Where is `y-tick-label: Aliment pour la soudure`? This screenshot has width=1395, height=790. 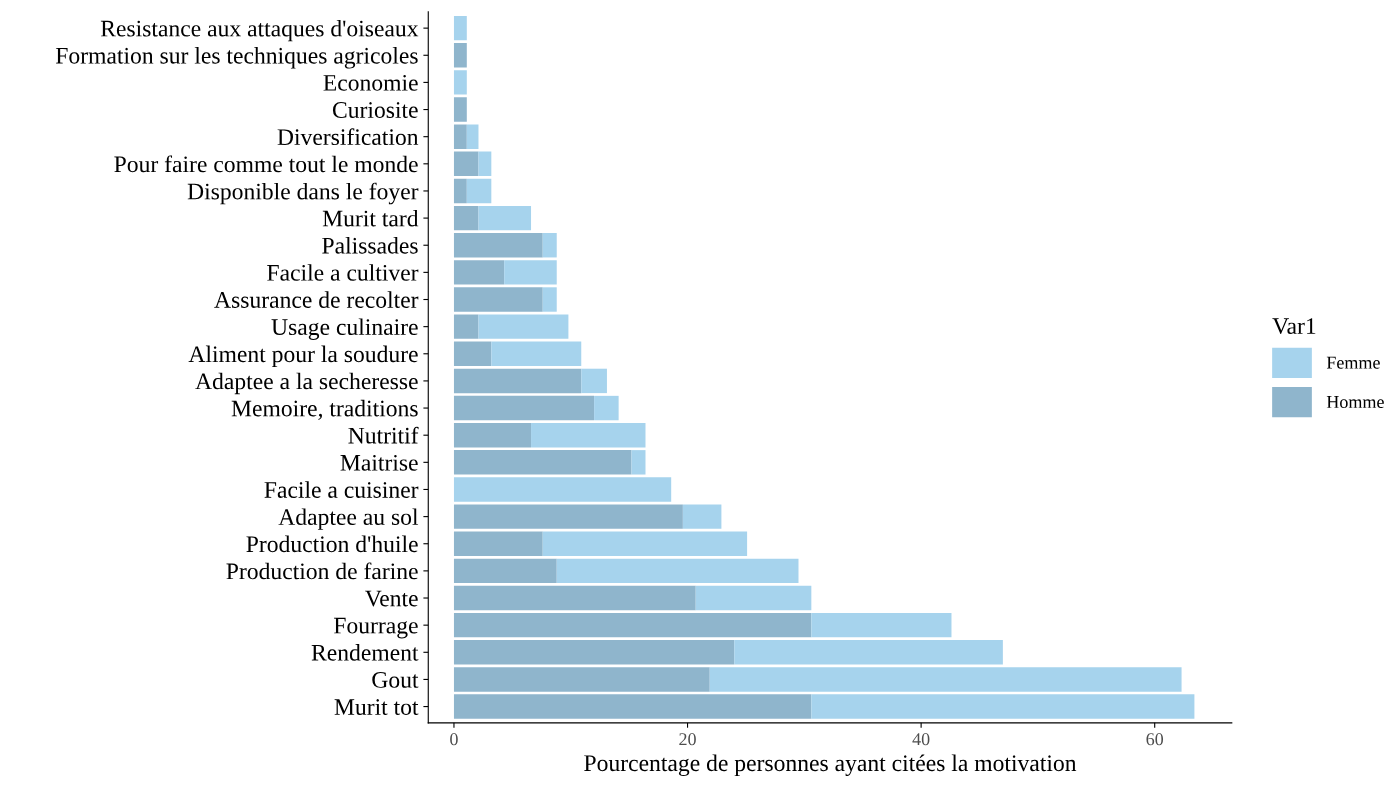
y-tick-label: Aliment pour la soudure is located at coordinates (303, 356).